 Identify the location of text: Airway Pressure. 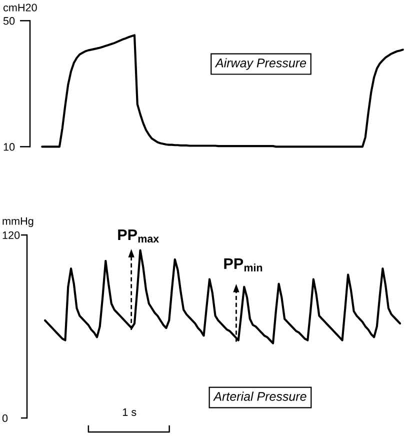
(260, 64).